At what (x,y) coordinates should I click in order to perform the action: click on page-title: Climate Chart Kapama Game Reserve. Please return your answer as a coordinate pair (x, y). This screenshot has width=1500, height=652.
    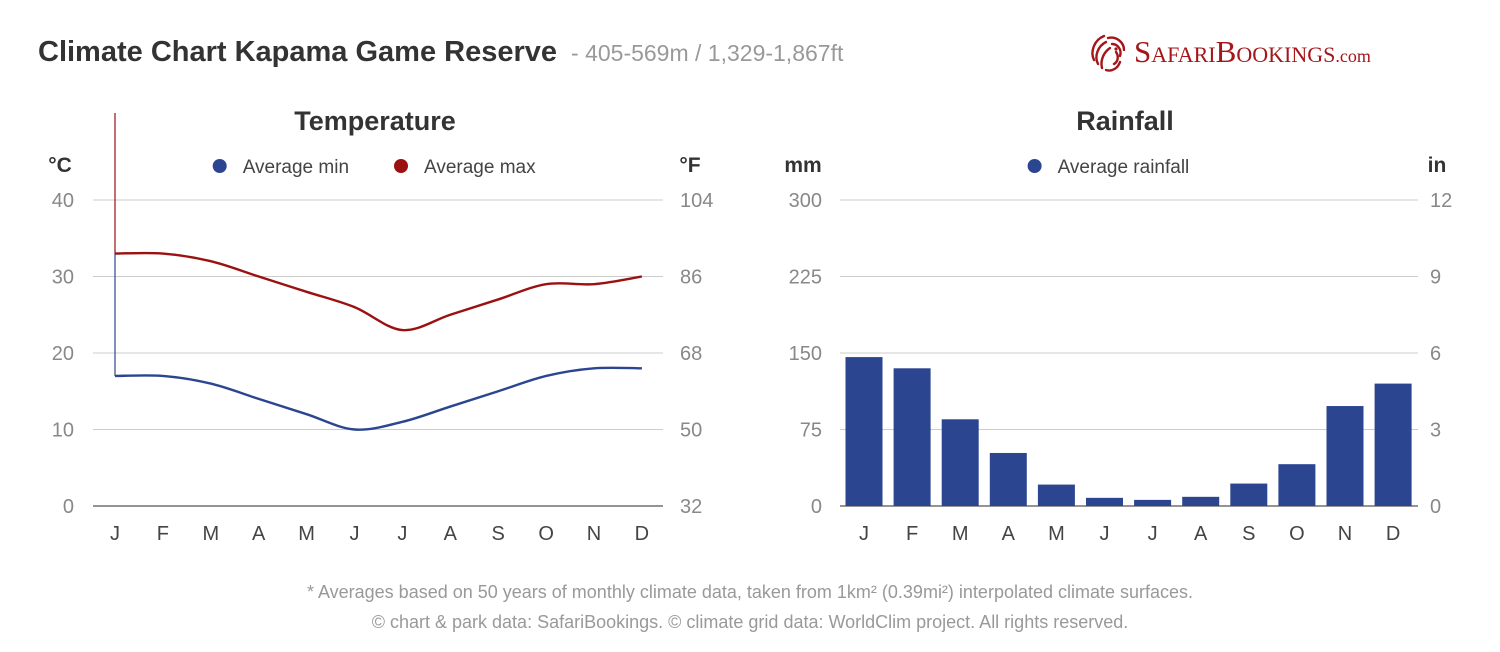
    Looking at the image, I should click on (298, 52).